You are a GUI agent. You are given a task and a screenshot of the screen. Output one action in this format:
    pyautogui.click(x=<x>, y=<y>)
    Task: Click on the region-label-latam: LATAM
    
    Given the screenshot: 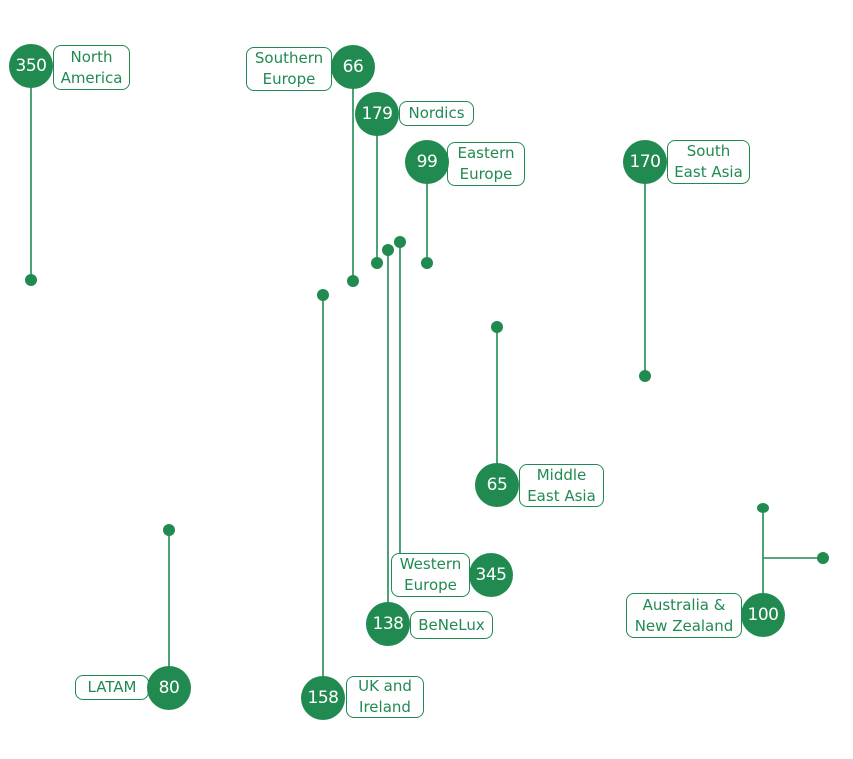 What is the action you would take?
    pyautogui.click(x=112, y=687)
    